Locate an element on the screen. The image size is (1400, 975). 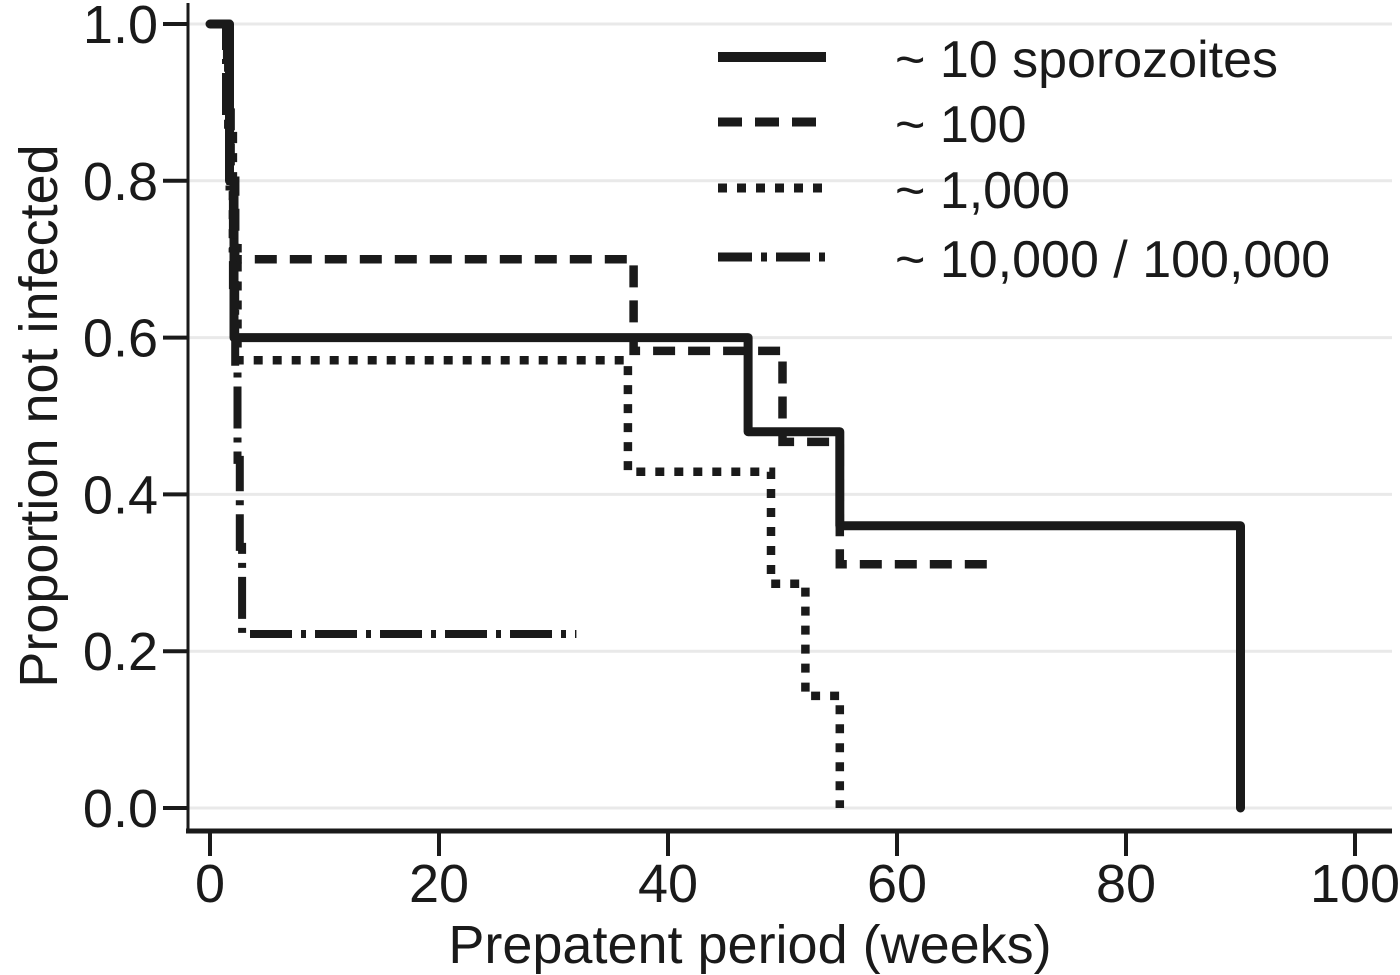
y-tick-label-0.2: 0.2 is located at coordinates (120, 652).